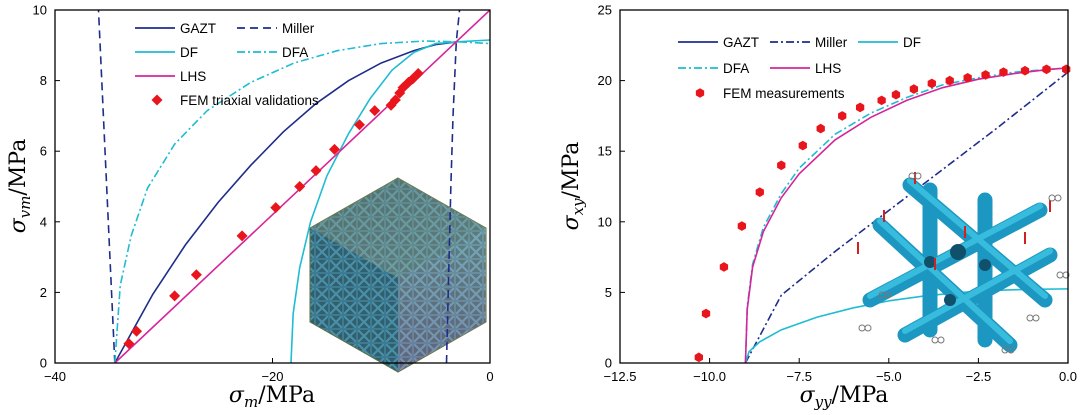 This screenshot has height=415, width=1080. I want to click on legend-item: FEM measurements, so click(770, 93).